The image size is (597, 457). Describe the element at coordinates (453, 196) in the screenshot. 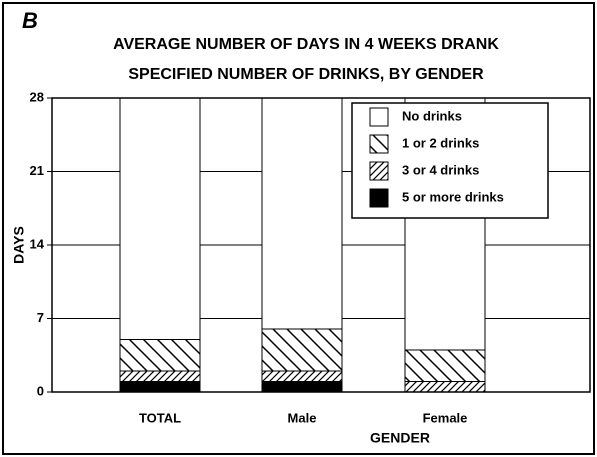

I see `legend-label: 5 or more drinks` at that location.